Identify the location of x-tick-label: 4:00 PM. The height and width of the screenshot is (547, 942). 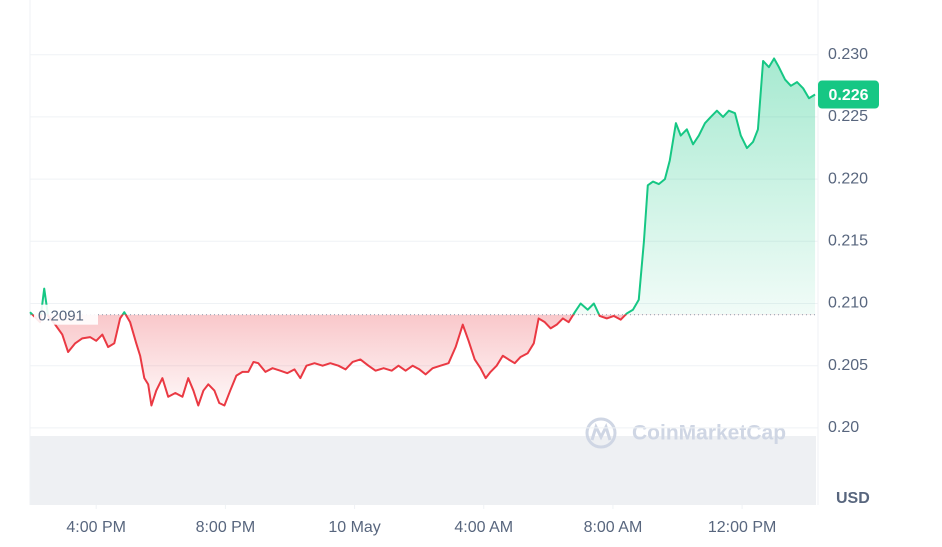
(96, 527).